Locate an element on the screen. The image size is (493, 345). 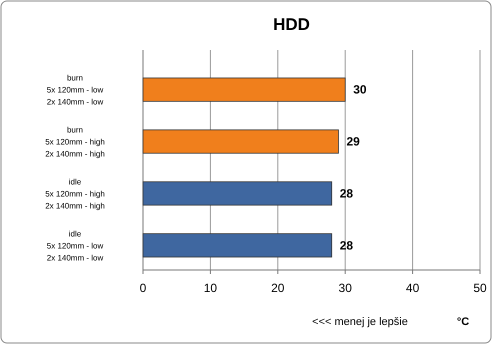
x-axis-title: <<< menej je lepšie is located at coordinates (360, 322).